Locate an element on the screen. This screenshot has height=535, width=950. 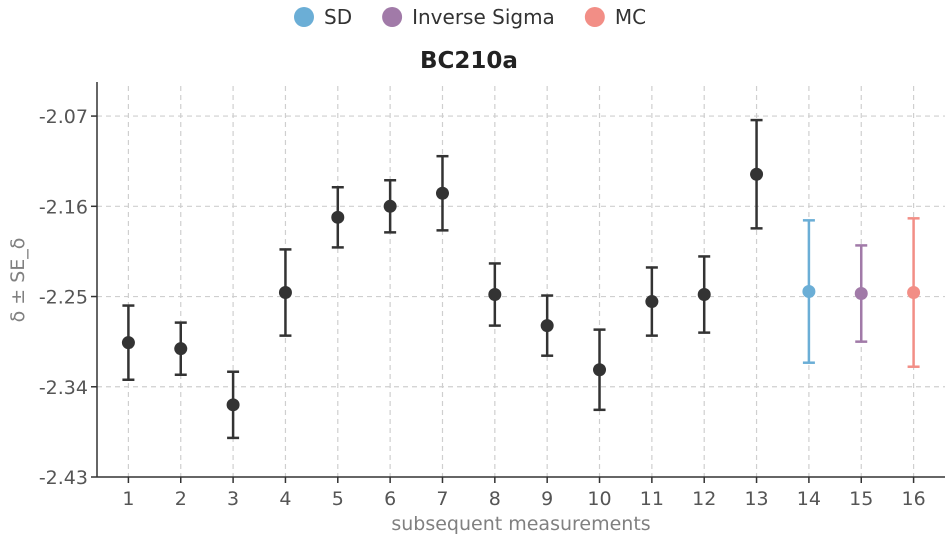
y-tick-label: -2.16 is located at coordinates (63, 207).